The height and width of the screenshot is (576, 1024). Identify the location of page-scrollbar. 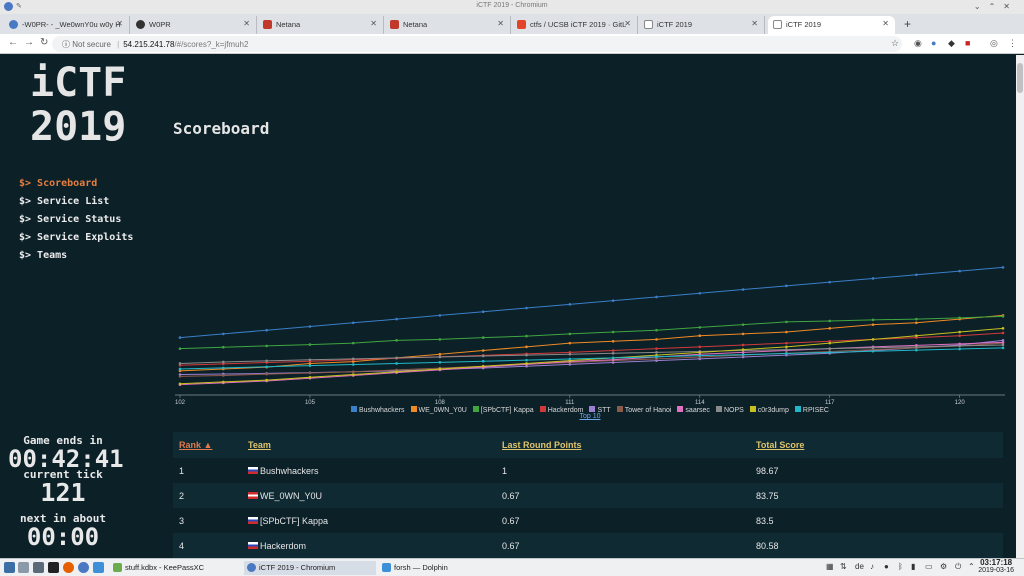
(1020, 306).